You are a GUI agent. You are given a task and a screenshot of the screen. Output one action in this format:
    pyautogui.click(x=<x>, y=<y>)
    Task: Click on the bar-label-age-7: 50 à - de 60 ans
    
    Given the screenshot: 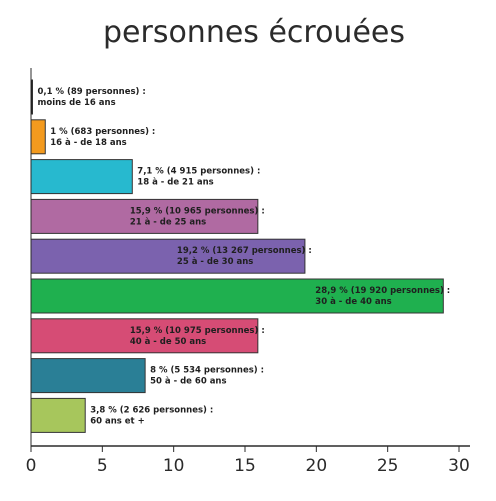 What is the action you would take?
    pyautogui.click(x=188, y=382)
    